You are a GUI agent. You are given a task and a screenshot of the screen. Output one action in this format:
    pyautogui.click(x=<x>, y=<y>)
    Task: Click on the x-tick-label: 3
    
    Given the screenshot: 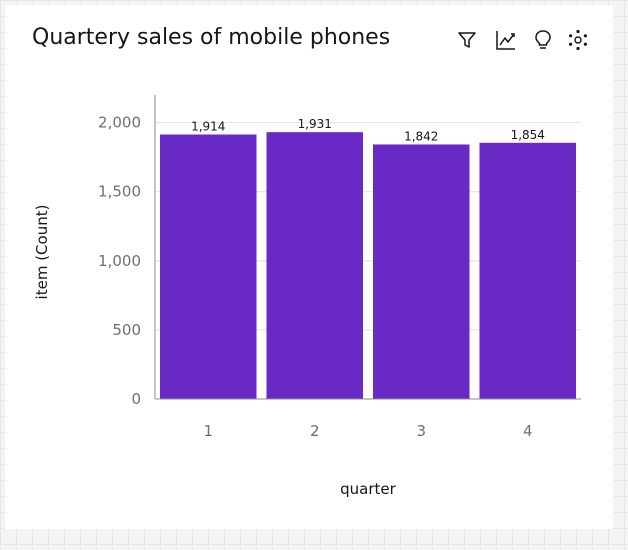 What is the action you would take?
    pyautogui.click(x=421, y=431)
    